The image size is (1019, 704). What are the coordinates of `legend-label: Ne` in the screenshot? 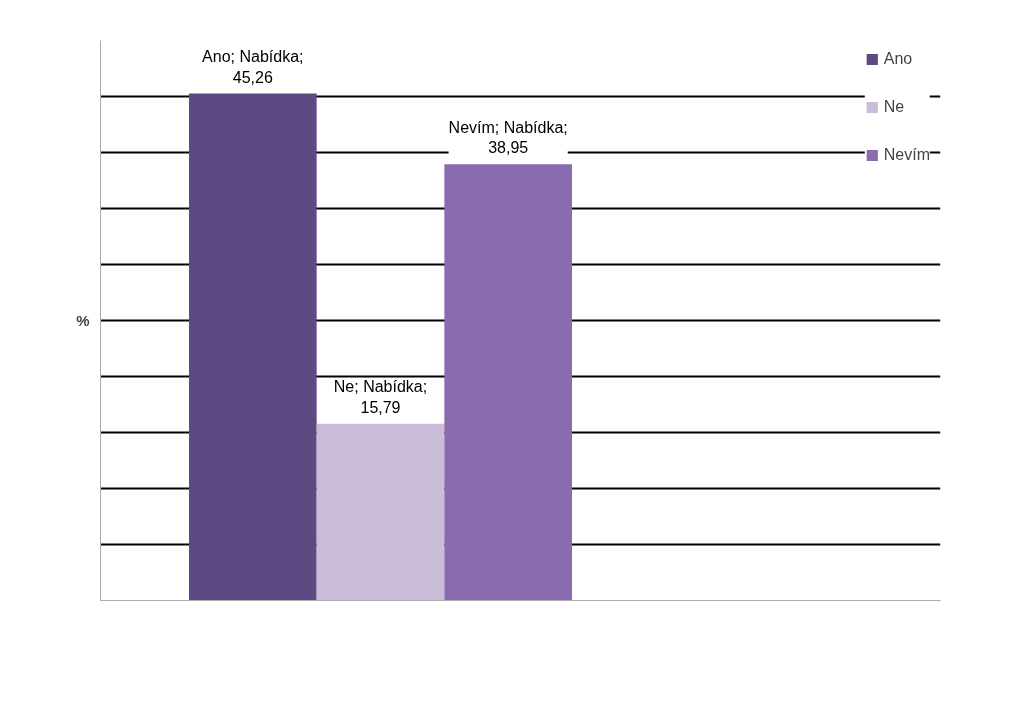 It's located at (894, 107).